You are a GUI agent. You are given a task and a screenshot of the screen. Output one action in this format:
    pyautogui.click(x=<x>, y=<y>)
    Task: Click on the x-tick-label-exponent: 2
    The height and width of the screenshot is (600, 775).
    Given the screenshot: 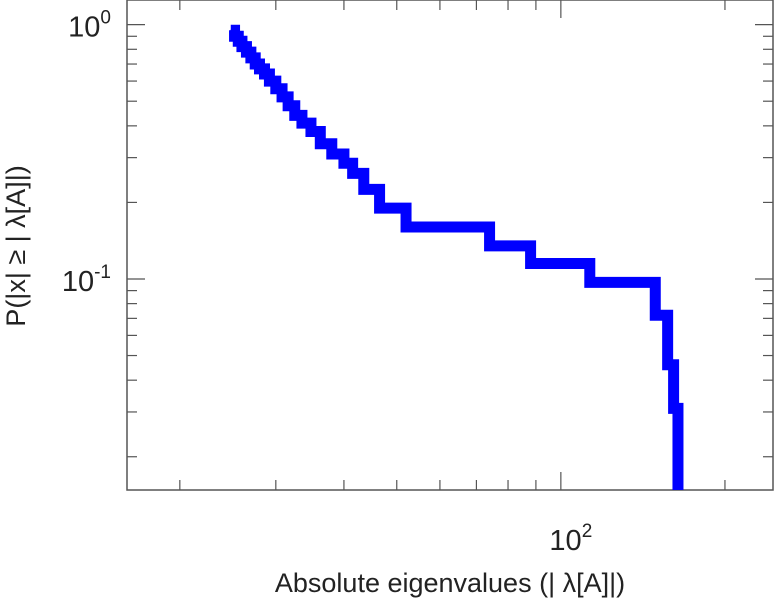 What is the action you would take?
    pyautogui.click(x=587, y=531)
    